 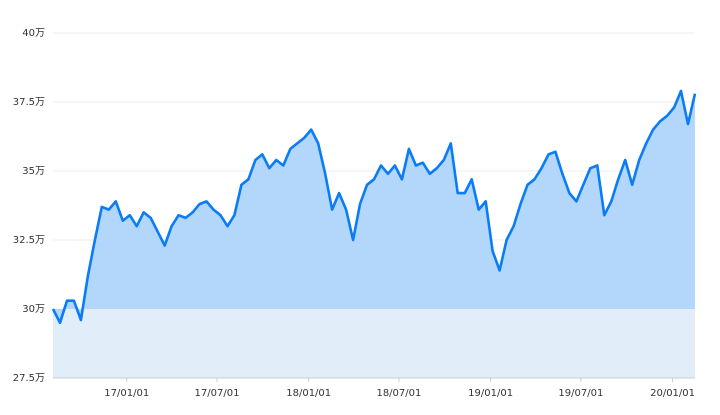 What do you see at coordinates (672, 393) in the screenshot?
I see `x-tick-label: 20/01/01` at bounding box center [672, 393].